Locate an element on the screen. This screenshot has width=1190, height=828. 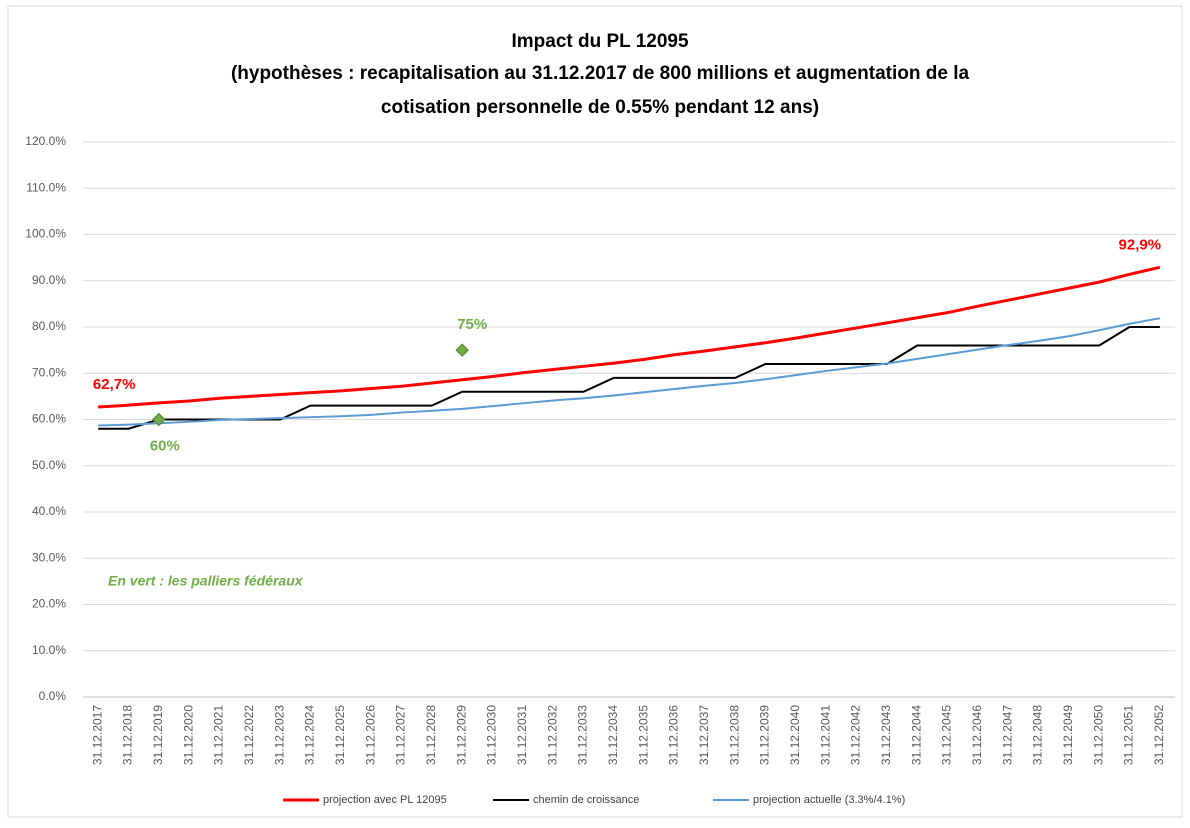
x-tick-label: 31.12.2021 is located at coordinates (219, 735).